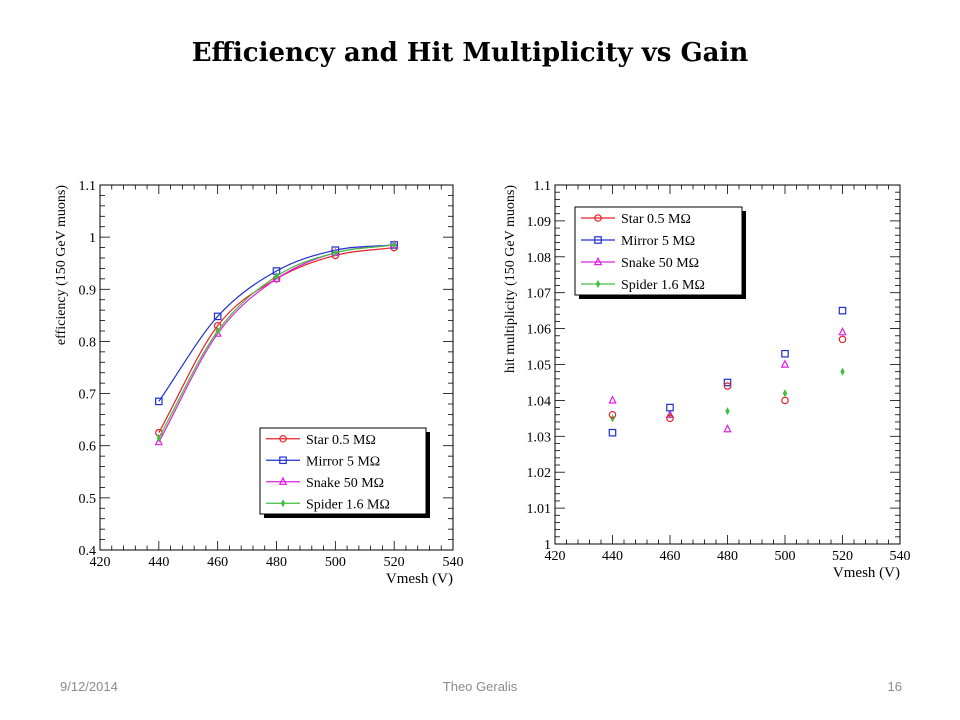 Image resolution: width=960 pixels, height=720 pixels. I want to click on eff-spider-fit-line, so click(276, 341).